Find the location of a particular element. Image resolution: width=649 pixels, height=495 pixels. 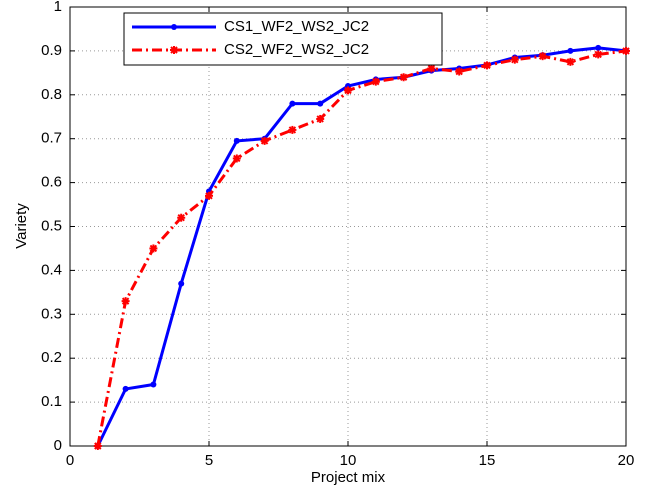

x-axis-label: Project mix is located at coordinates (348, 477).